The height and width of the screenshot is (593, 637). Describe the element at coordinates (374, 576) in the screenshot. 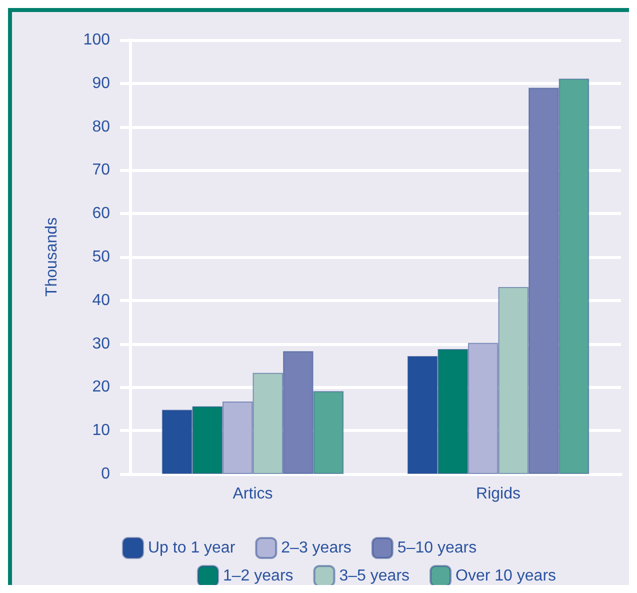

I see `legend-label: 3–5 years` at that location.